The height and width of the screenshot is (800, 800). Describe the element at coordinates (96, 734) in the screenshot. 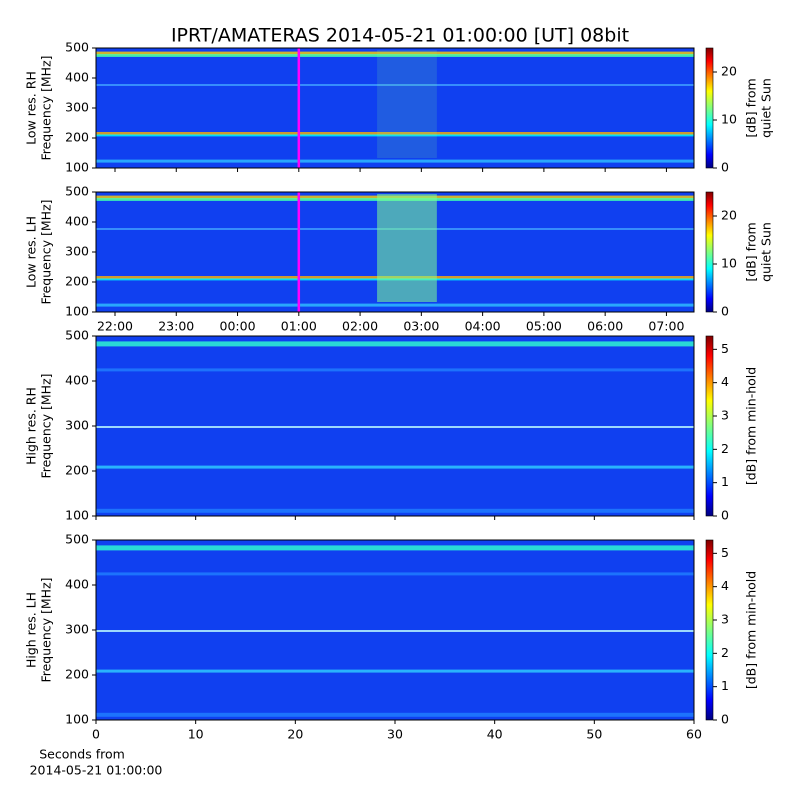

I see `x-tick-label: 0` at that location.